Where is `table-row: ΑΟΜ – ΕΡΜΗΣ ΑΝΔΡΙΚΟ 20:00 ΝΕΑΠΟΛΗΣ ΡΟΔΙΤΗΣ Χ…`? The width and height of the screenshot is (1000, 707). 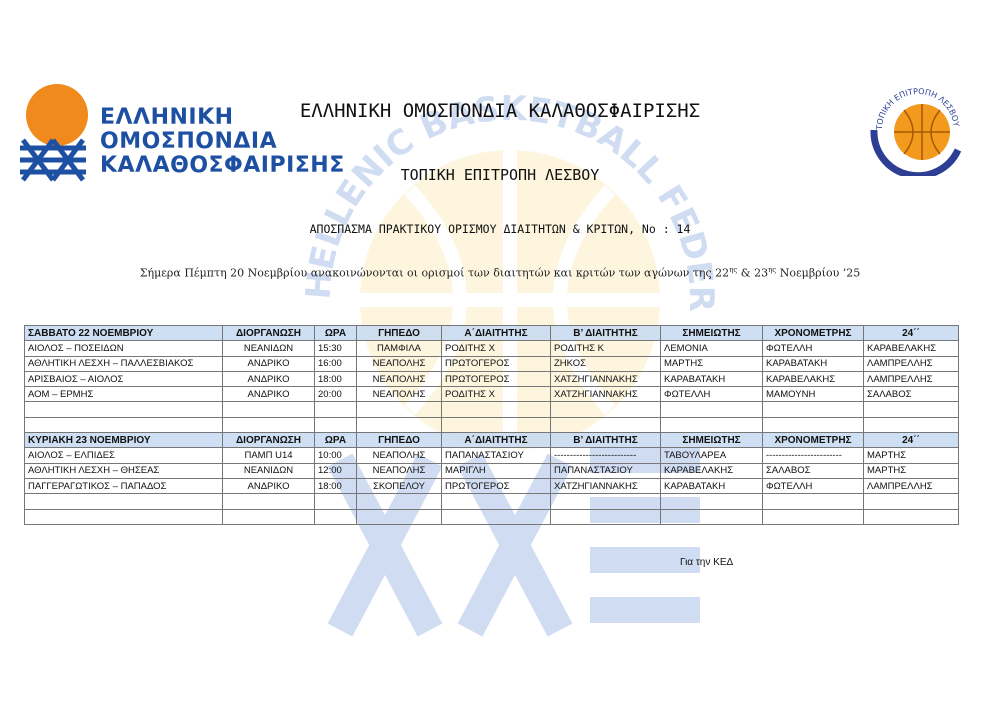
table-row: ΑΟΜ – ΕΡΜΗΣ ΑΝΔΡΙΚΟ 20:00 ΝΕΑΠΟΛΗΣ ΡΟΔΙΤΗΣ Χ… is located at coordinates (491, 394).